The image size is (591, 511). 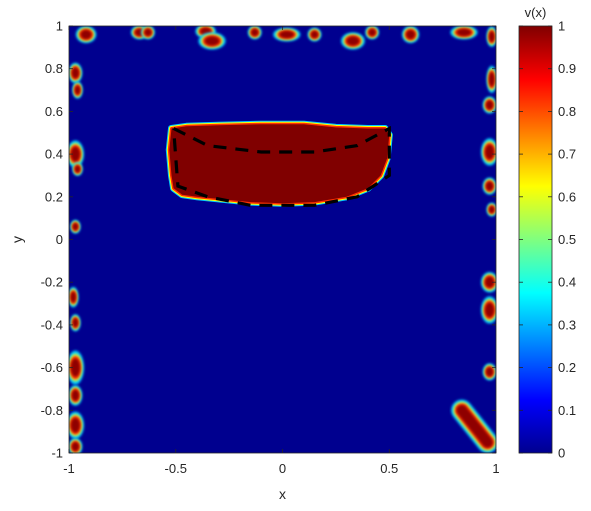 I want to click on colorbar-tick-label: 0.1, so click(x=567, y=410).